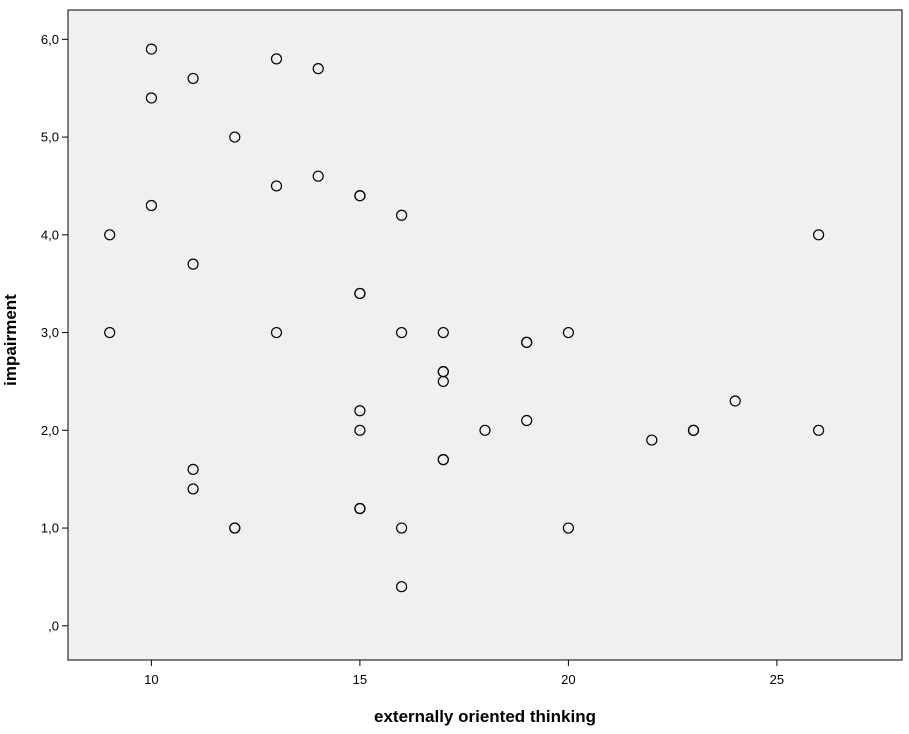 This screenshot has height=734, width=909. I want to click on y-tick-label: 2,0, so click(50, 430).